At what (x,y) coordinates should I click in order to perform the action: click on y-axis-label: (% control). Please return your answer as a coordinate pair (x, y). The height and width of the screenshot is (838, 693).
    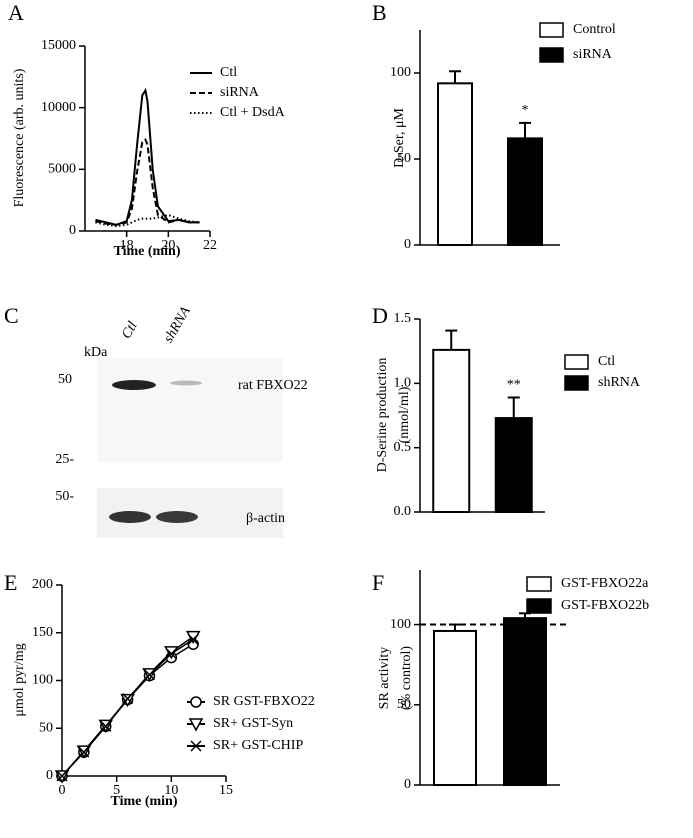
    Looking at the image, I should click on (406, 678).